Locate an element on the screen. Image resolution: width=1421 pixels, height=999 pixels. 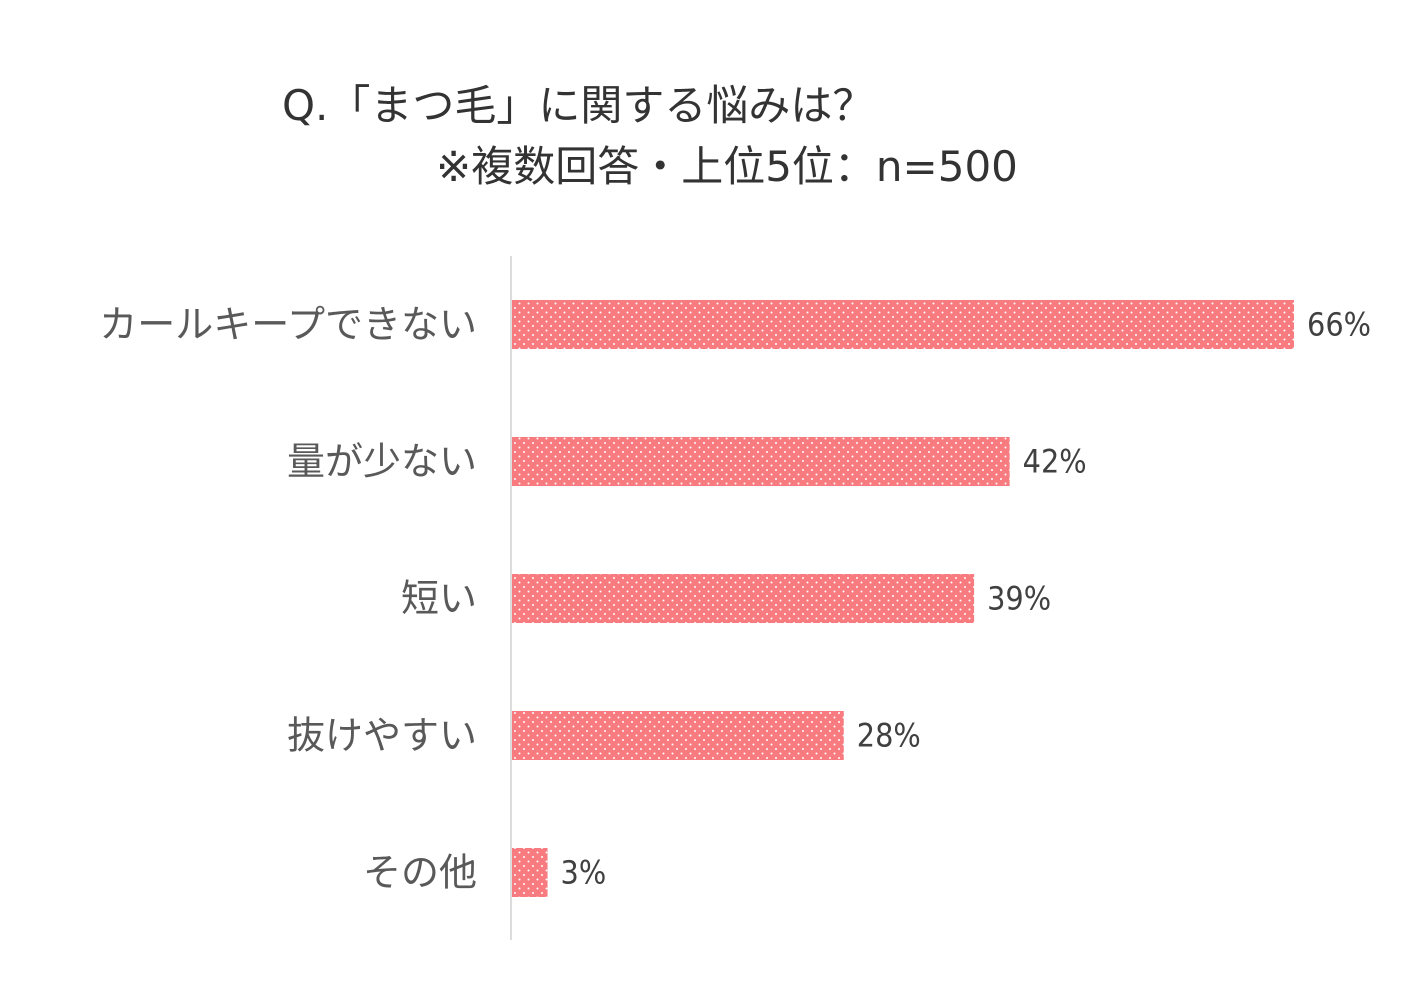
value-label: 66% is located at coordinates (1339, 325).